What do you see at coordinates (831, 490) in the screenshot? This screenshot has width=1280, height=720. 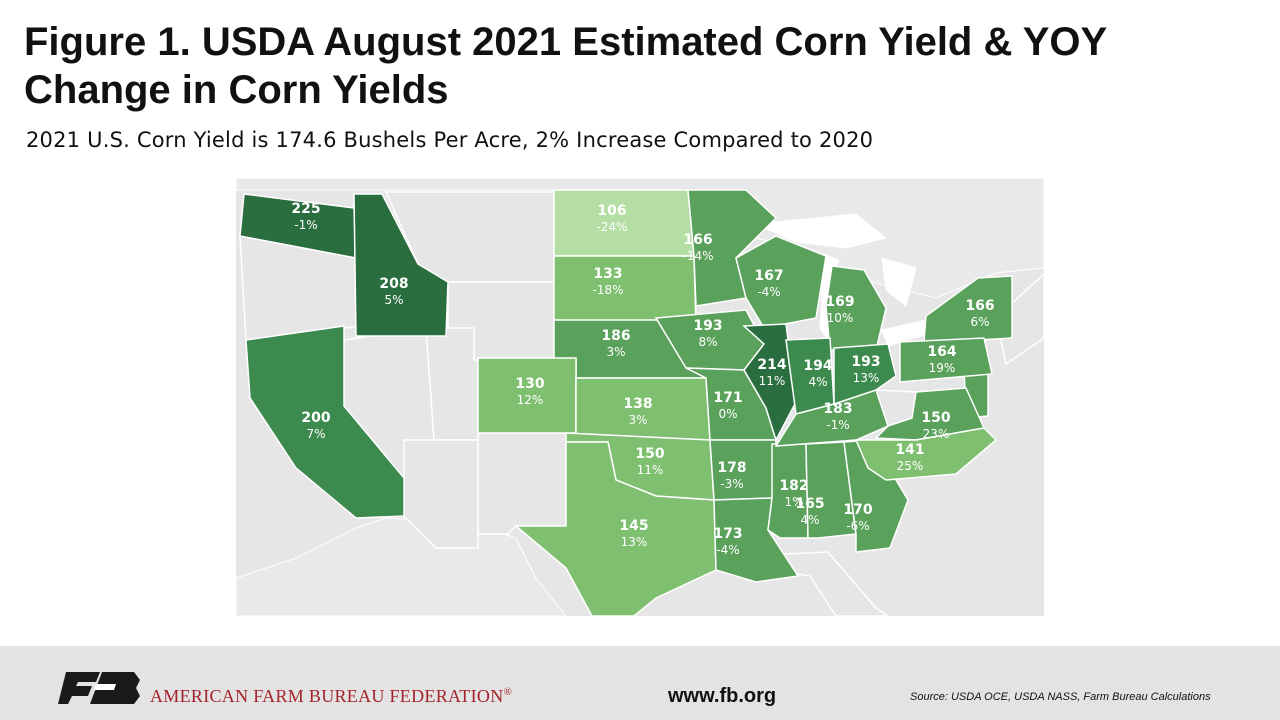 I see `state-AL` at bounding box center [831, 490].